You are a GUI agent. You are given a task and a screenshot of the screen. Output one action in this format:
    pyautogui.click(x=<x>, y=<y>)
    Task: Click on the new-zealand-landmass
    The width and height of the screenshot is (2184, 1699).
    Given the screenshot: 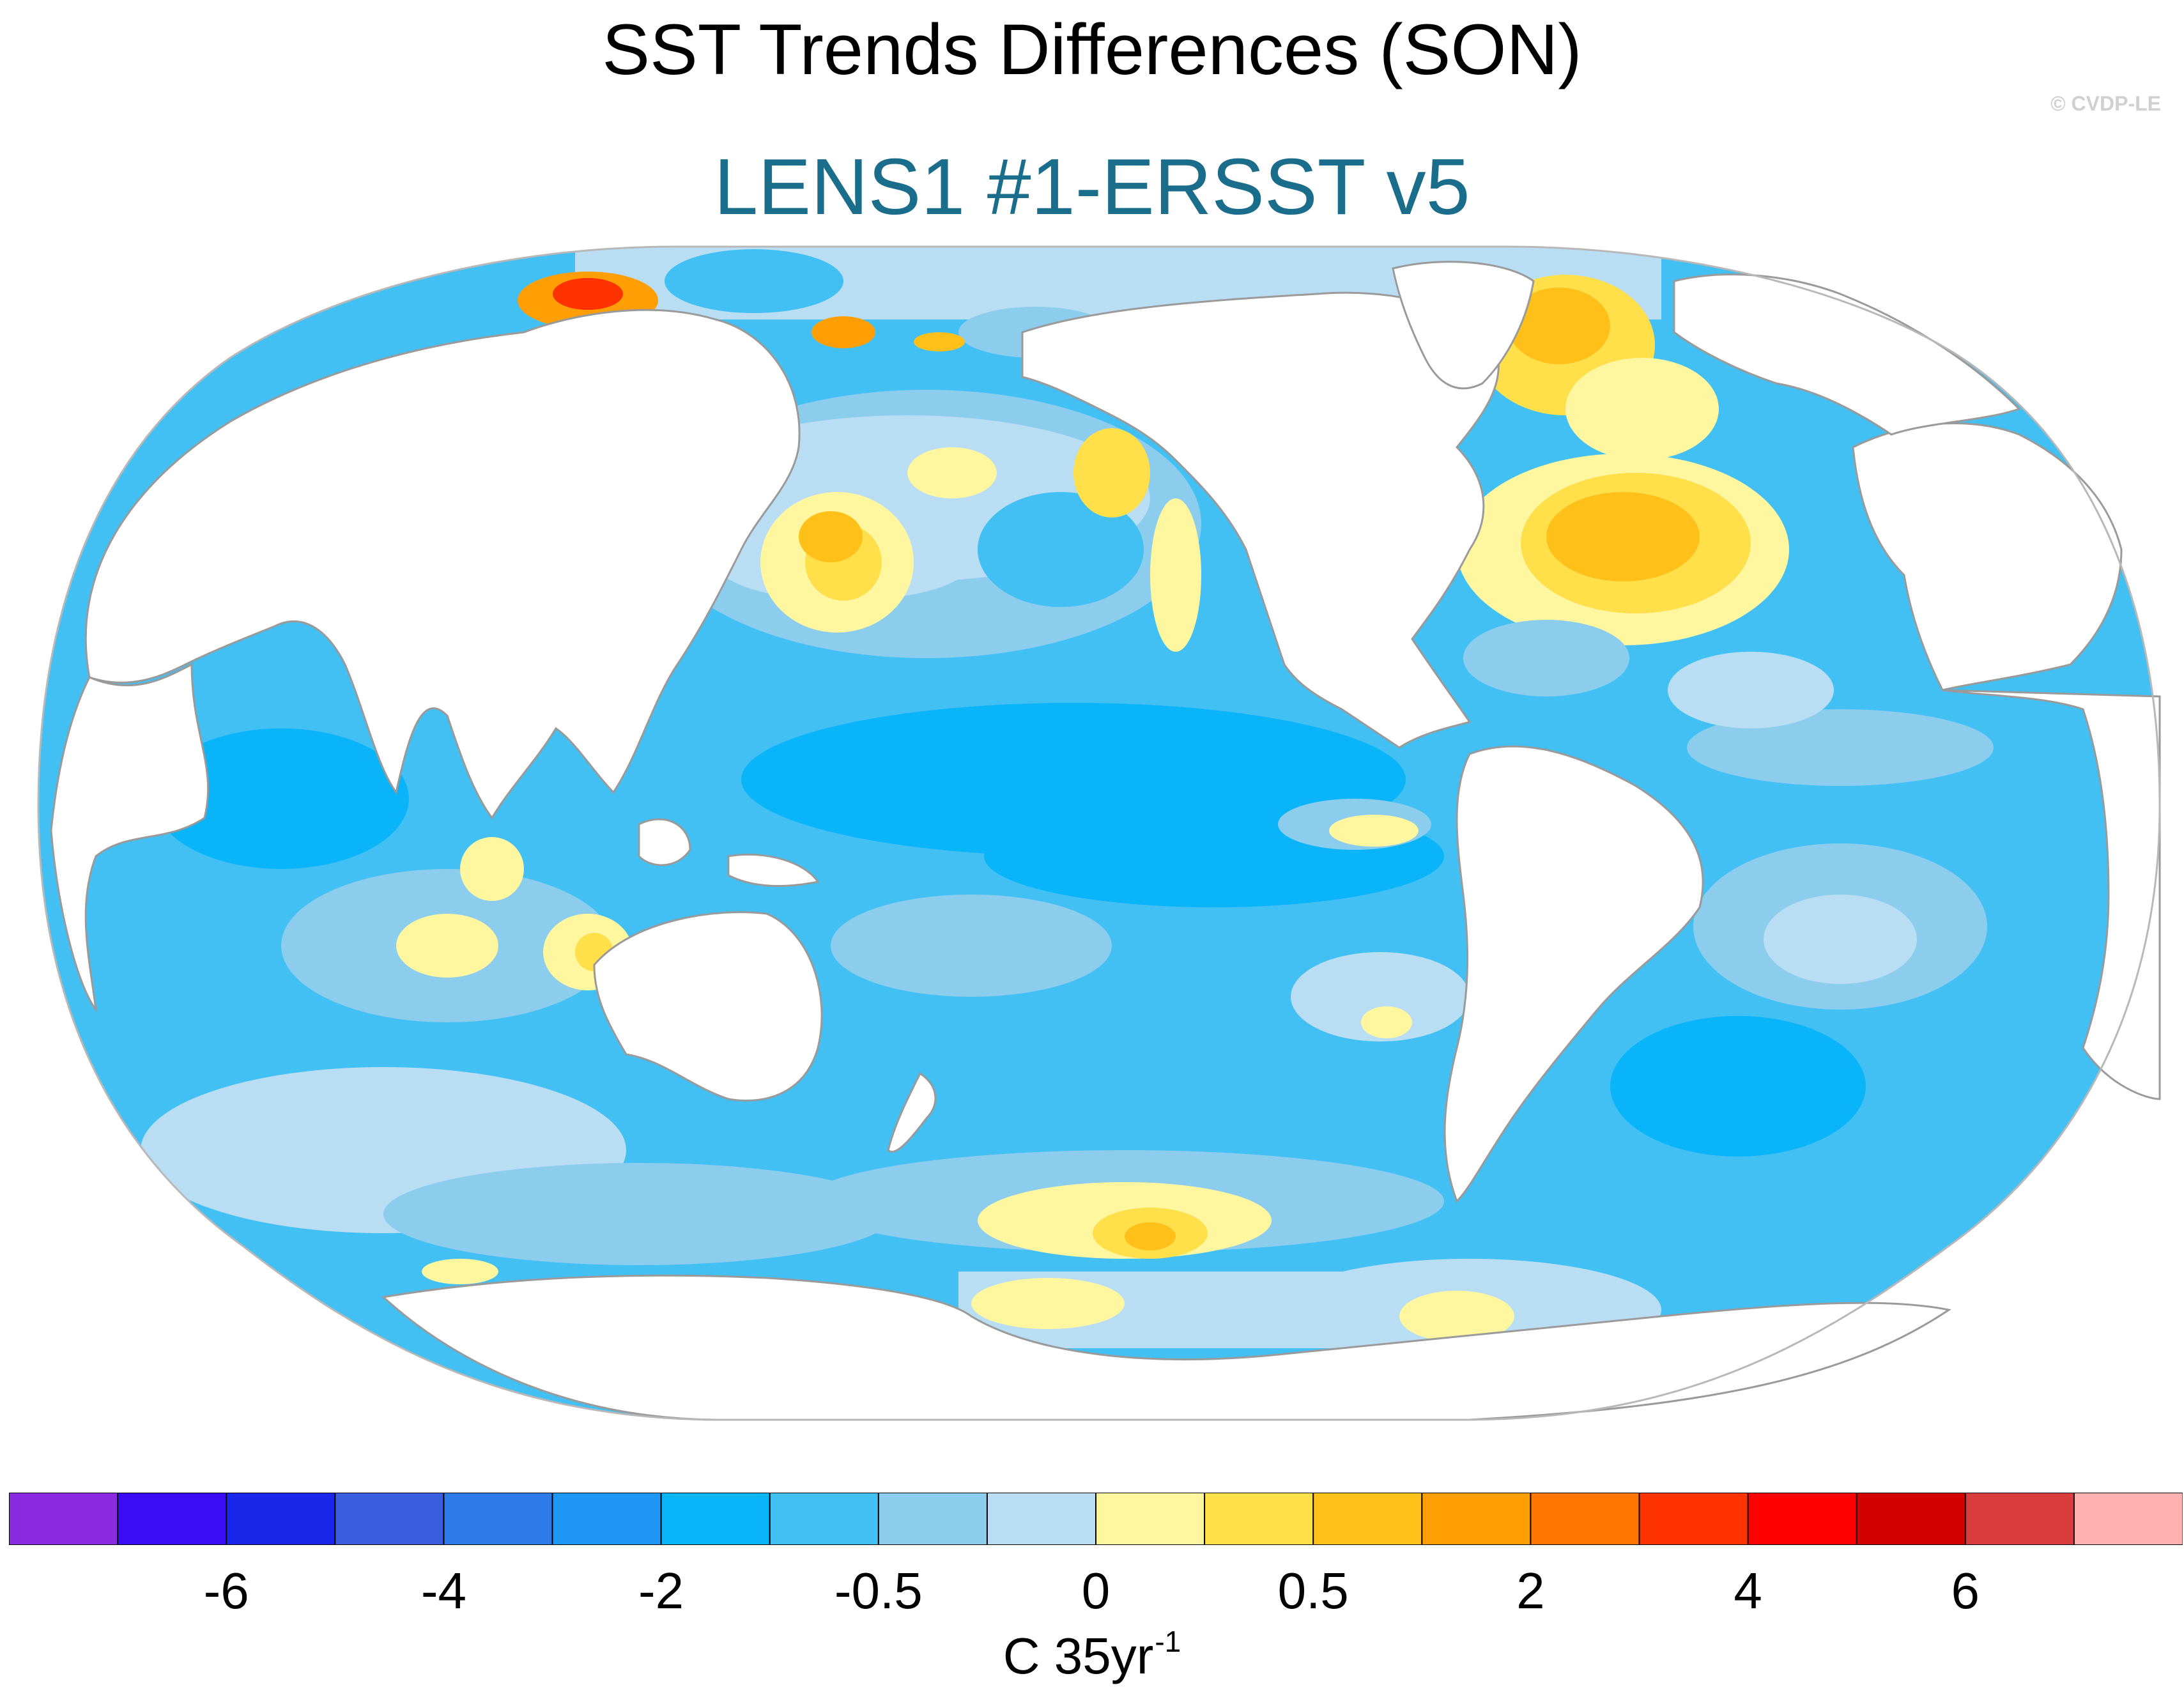 What is the action you would take?
    pyautogui.click(x=912, y=1112)
    